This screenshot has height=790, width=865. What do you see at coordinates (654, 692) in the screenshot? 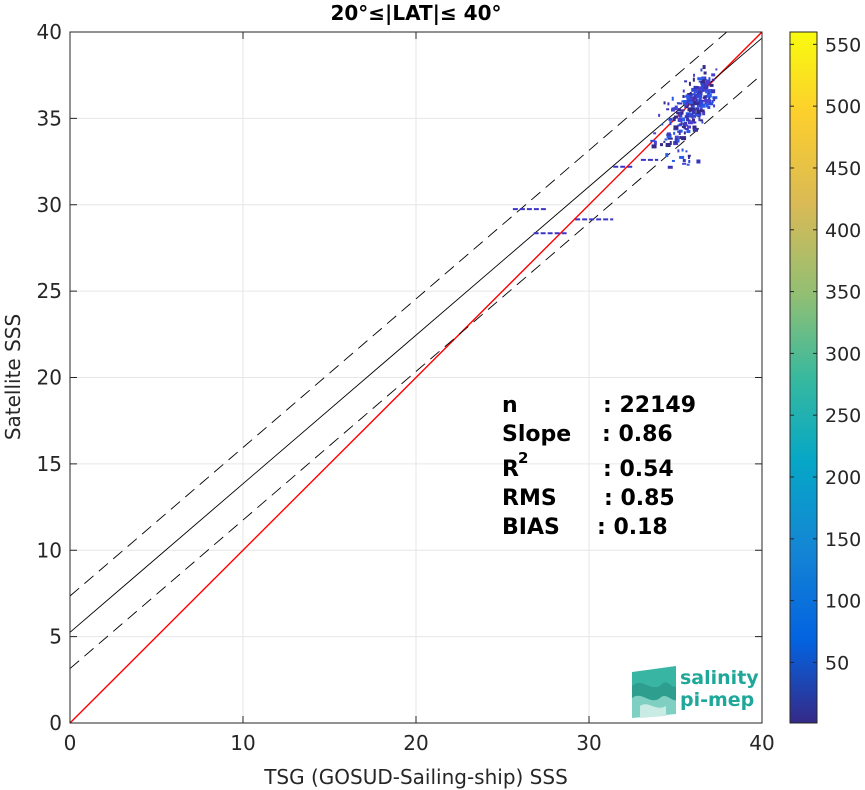
I see `wave-logo-icon` at bounding box center [654, 692].